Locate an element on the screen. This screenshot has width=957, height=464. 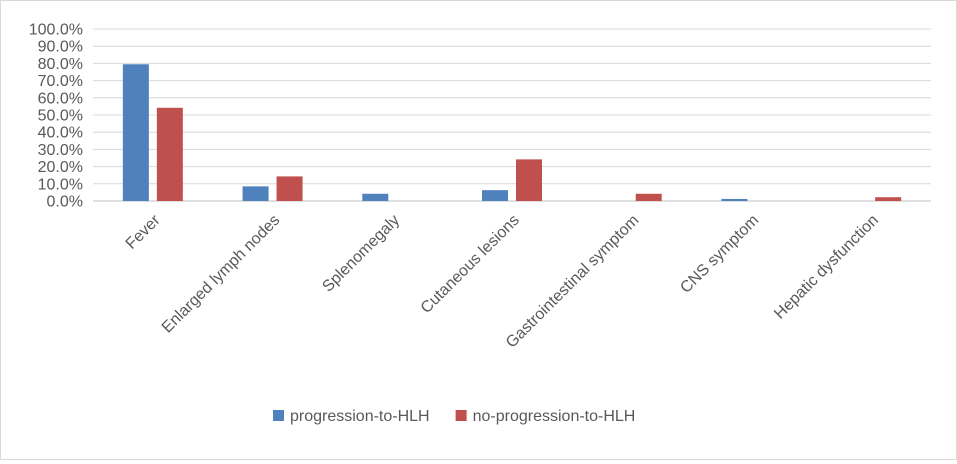
y-tick-label: 20.0% is located at coordinates (60, 167).